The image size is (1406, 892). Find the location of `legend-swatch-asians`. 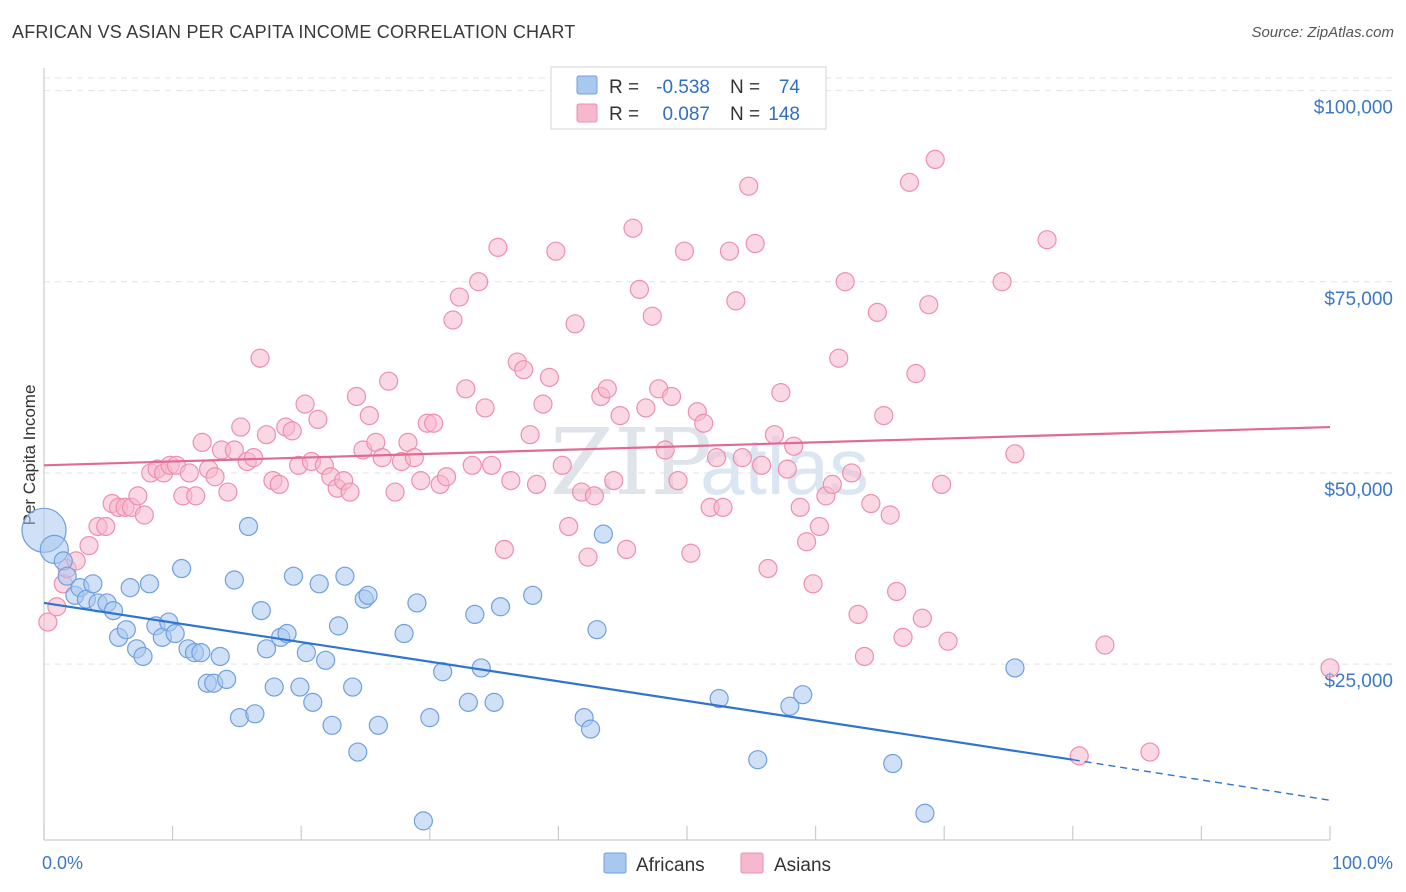

legend-swatch-asians is located at coordinates (752, 863).